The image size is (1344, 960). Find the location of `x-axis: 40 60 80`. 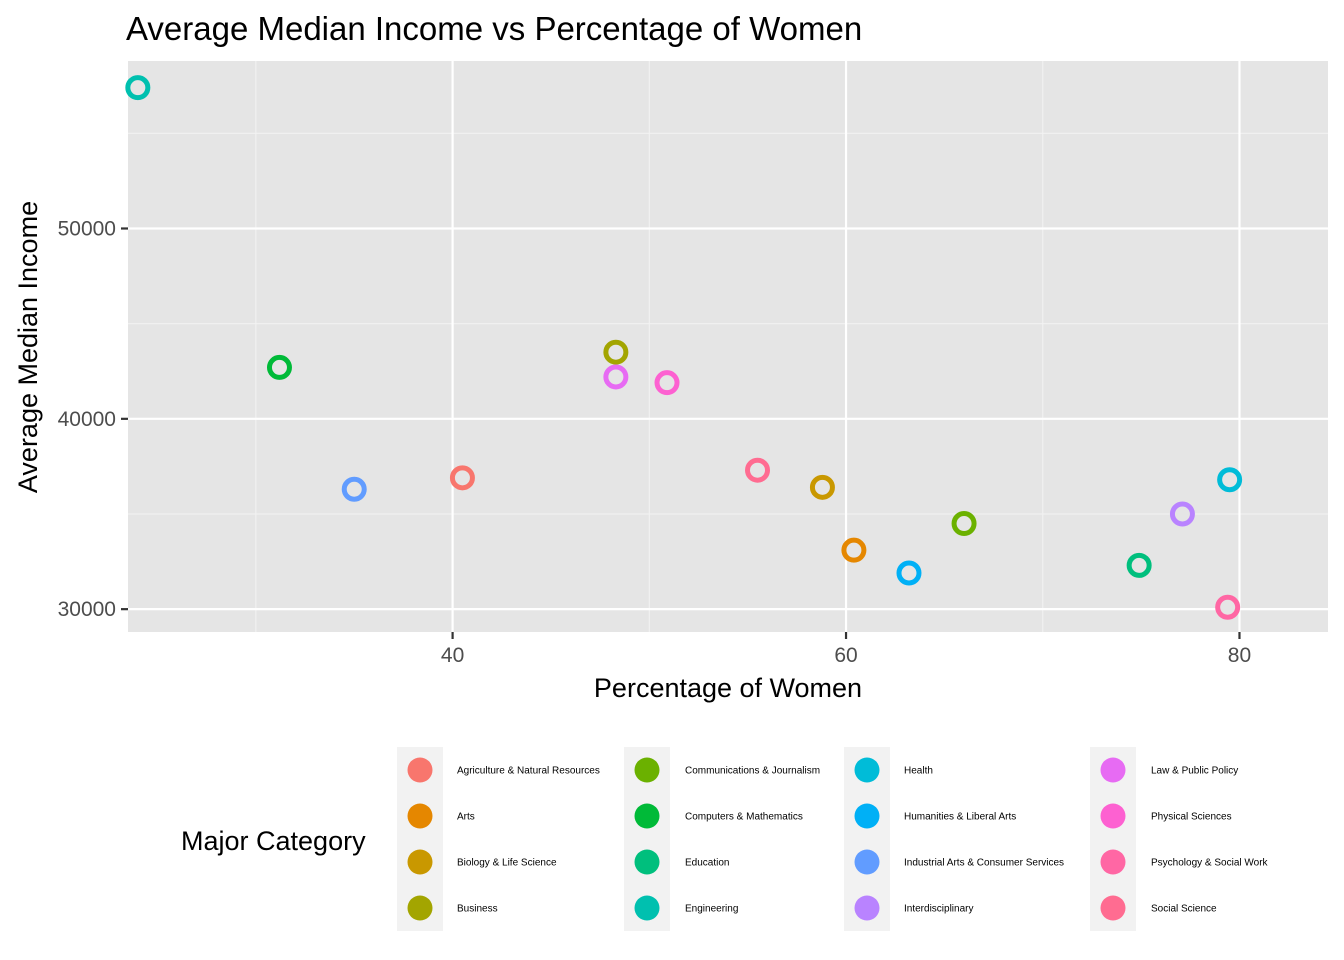

x-axis: 40 60 80 is located at coordinates (846, 649).